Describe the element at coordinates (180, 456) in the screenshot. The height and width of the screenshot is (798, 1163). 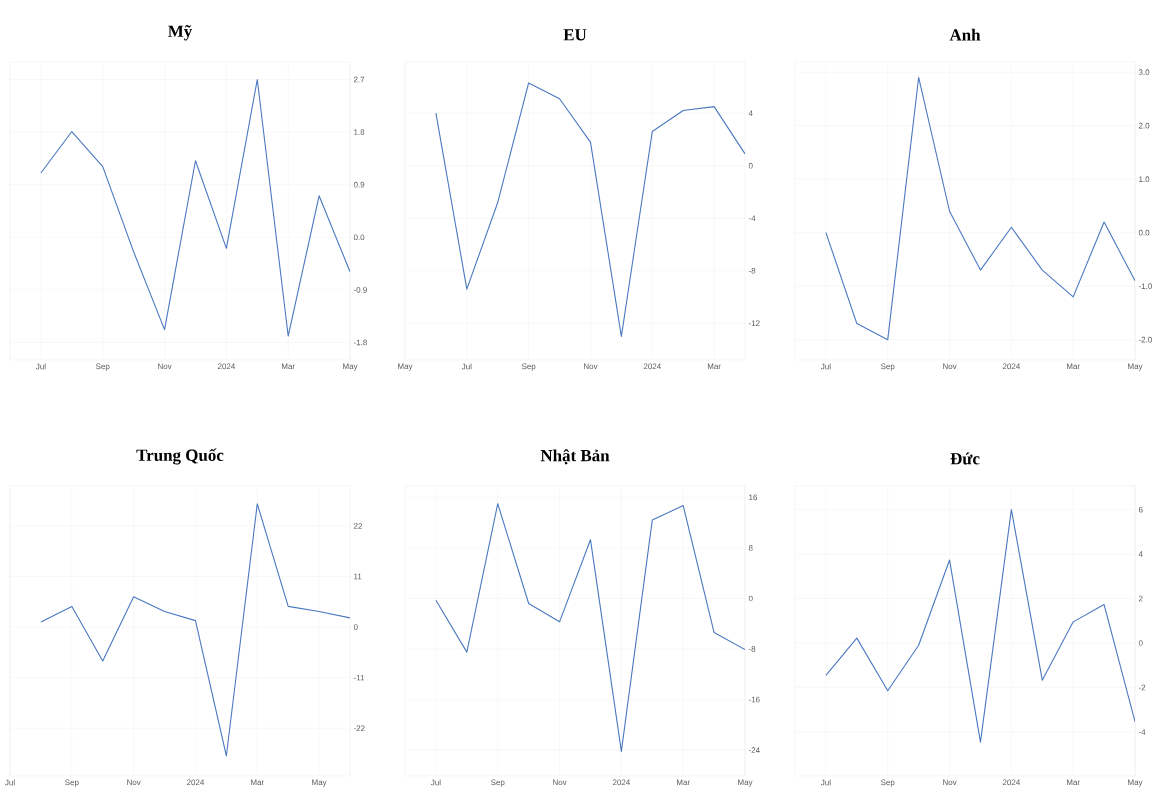
I see `chart-title: Trung Quốc` at that location.